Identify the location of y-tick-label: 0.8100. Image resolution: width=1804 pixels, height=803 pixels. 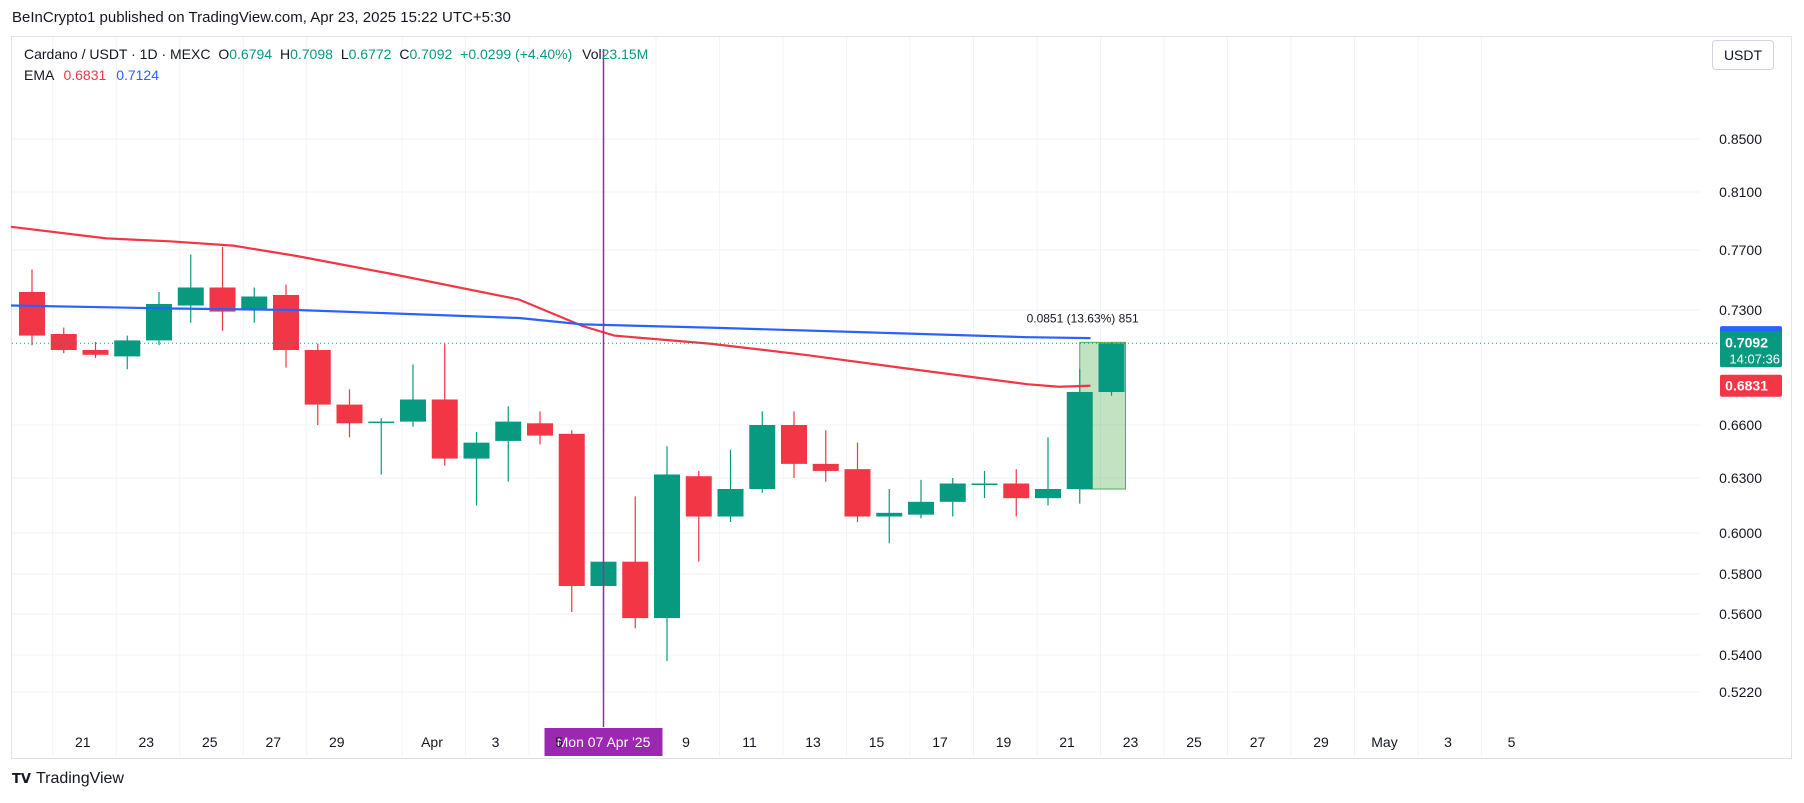
(1740, 192).